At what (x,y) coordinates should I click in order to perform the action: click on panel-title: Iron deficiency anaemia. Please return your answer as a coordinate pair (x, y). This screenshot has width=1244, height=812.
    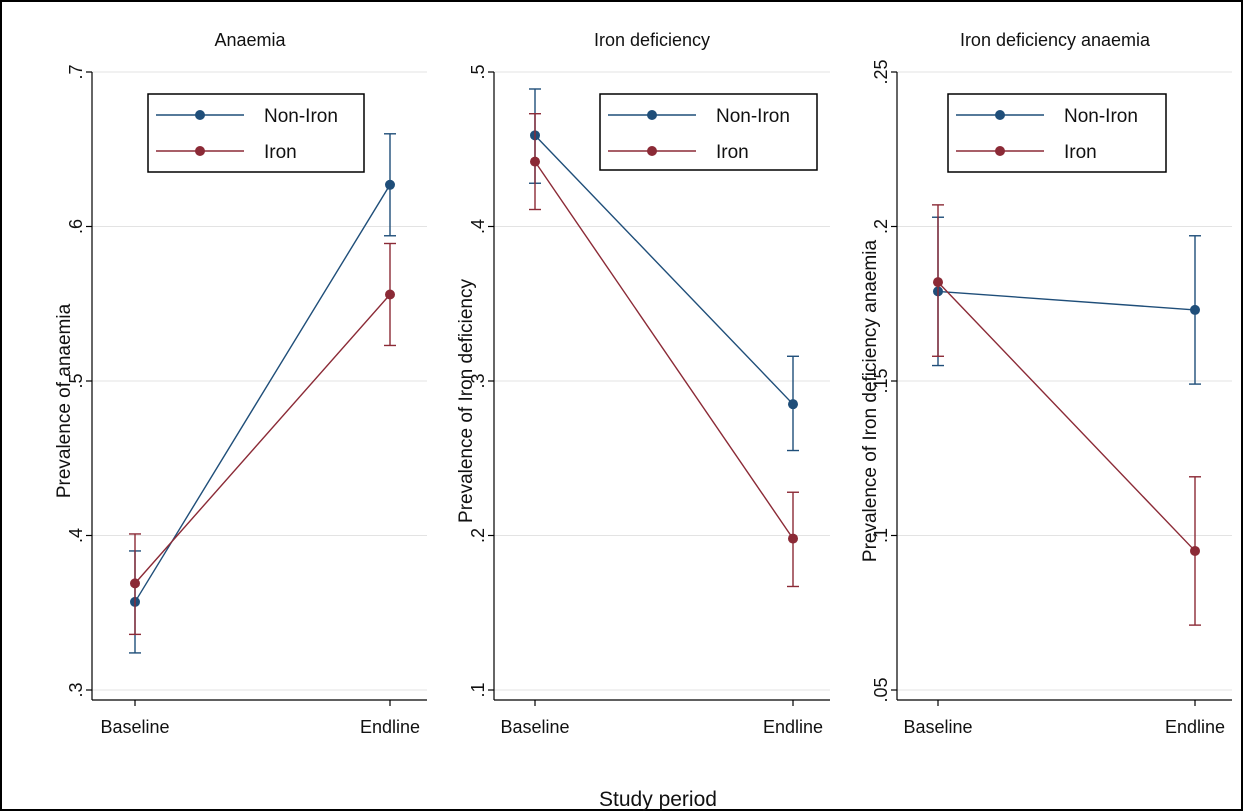
    Looking at the image, I should click on (1055, 40).